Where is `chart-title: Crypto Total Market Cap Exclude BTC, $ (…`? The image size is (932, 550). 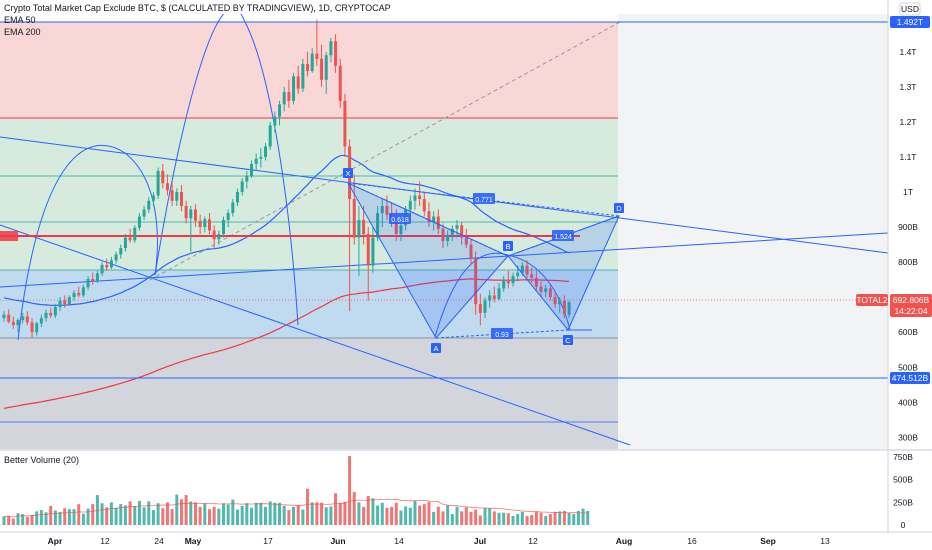
chart-title: Crypto Total Market Cap Exclude BTC, $ (… is located at coordinates (197, 8).